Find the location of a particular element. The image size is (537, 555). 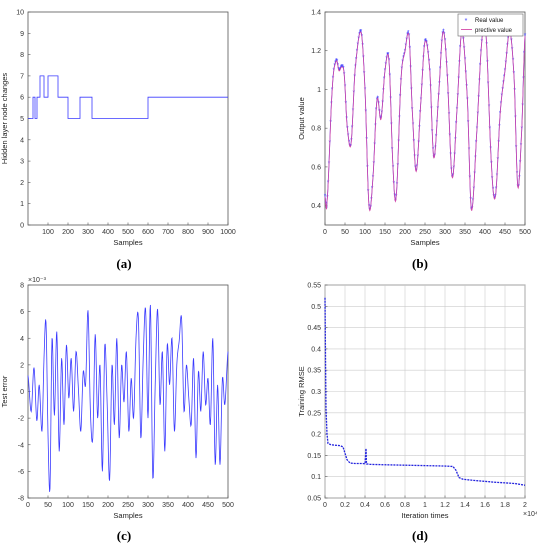

panel-caption: (a) is located at coordinates (123, 263).